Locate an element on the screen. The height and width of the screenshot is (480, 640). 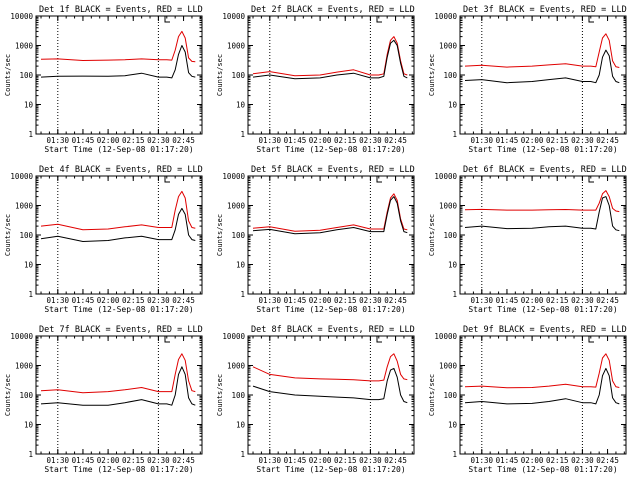
panel-title: Det 5f BLACK = Events, RED = LLD is located at coordinates (333, 170).